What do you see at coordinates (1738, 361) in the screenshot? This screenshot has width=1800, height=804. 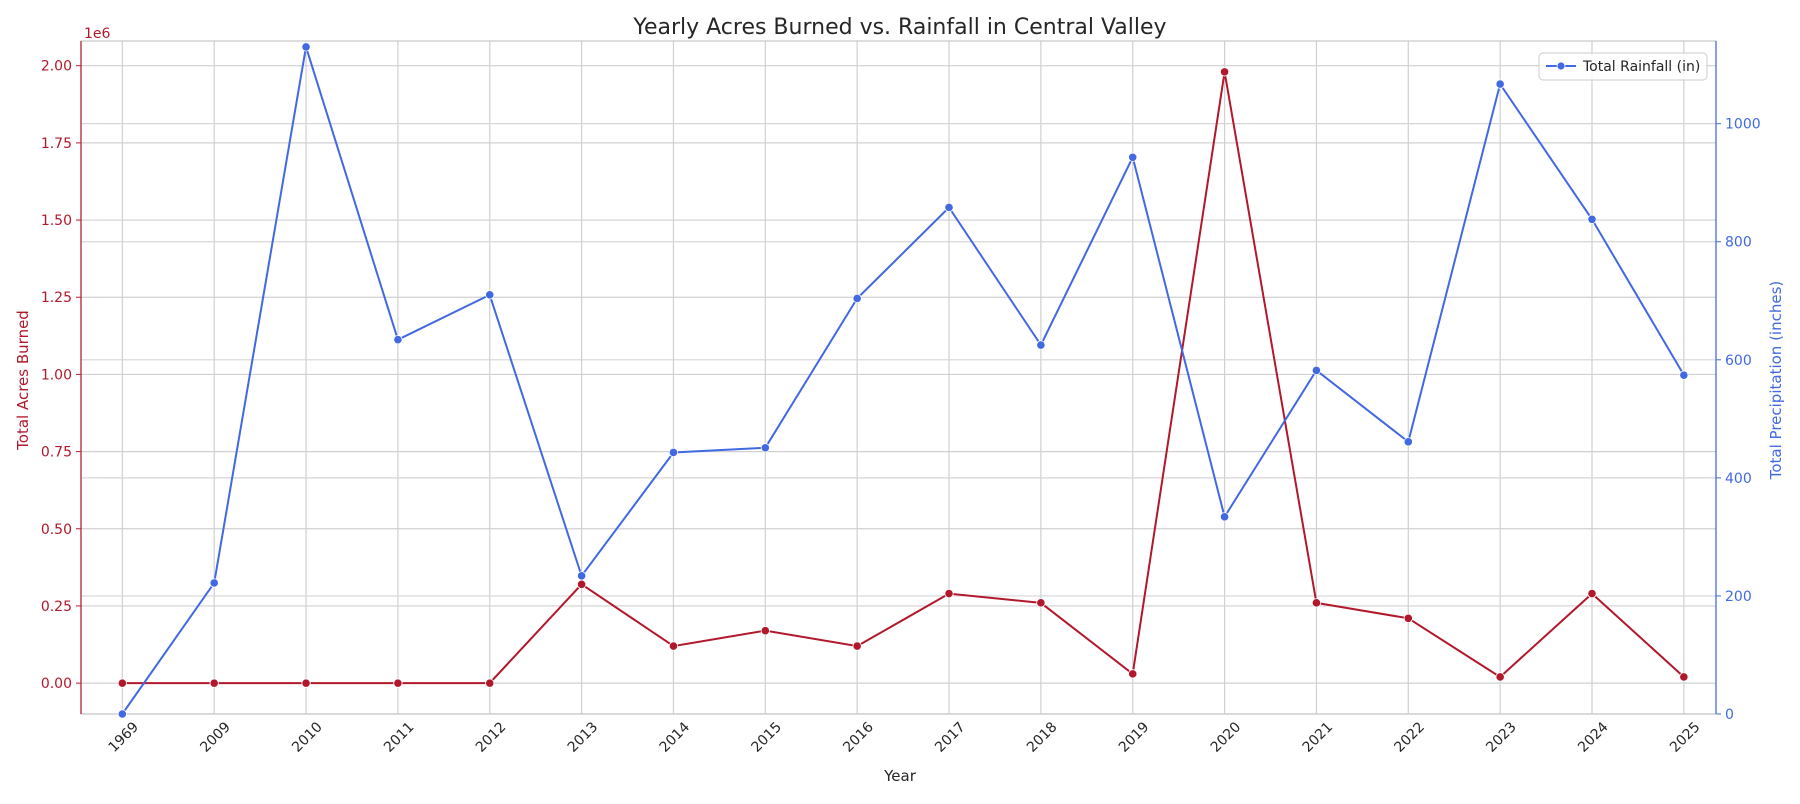 I see `right-tick-label: 600` at bounding box center [1738, 361].